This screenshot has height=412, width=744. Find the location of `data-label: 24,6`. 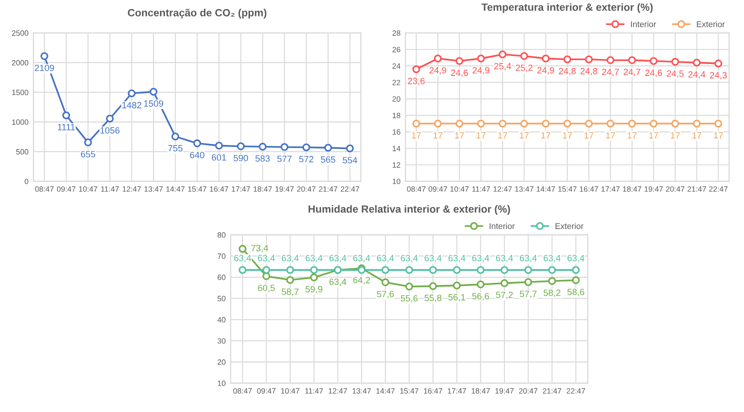

data-label: 24,6 is located at coordinates (459, 74).